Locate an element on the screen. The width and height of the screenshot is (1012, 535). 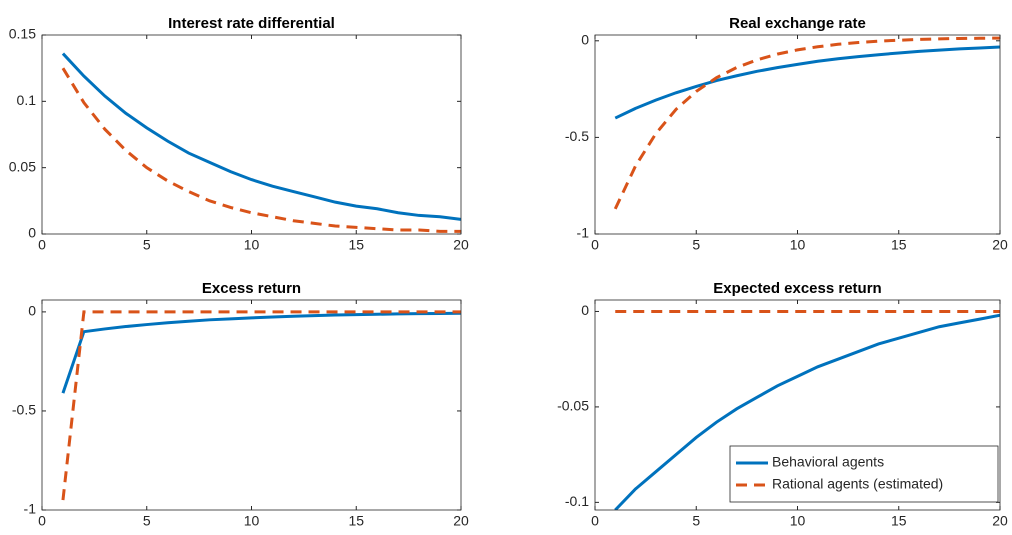
y-tick-label: 0.1 is located at coordinates (27, 100).